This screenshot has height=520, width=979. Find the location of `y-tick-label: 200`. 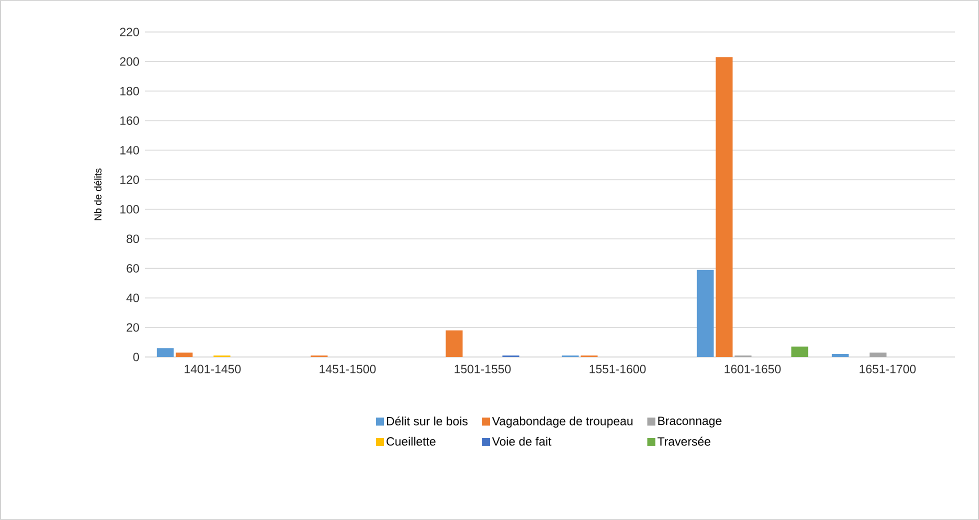

y-tick-label: 200 is located at coordinates (130, 61).